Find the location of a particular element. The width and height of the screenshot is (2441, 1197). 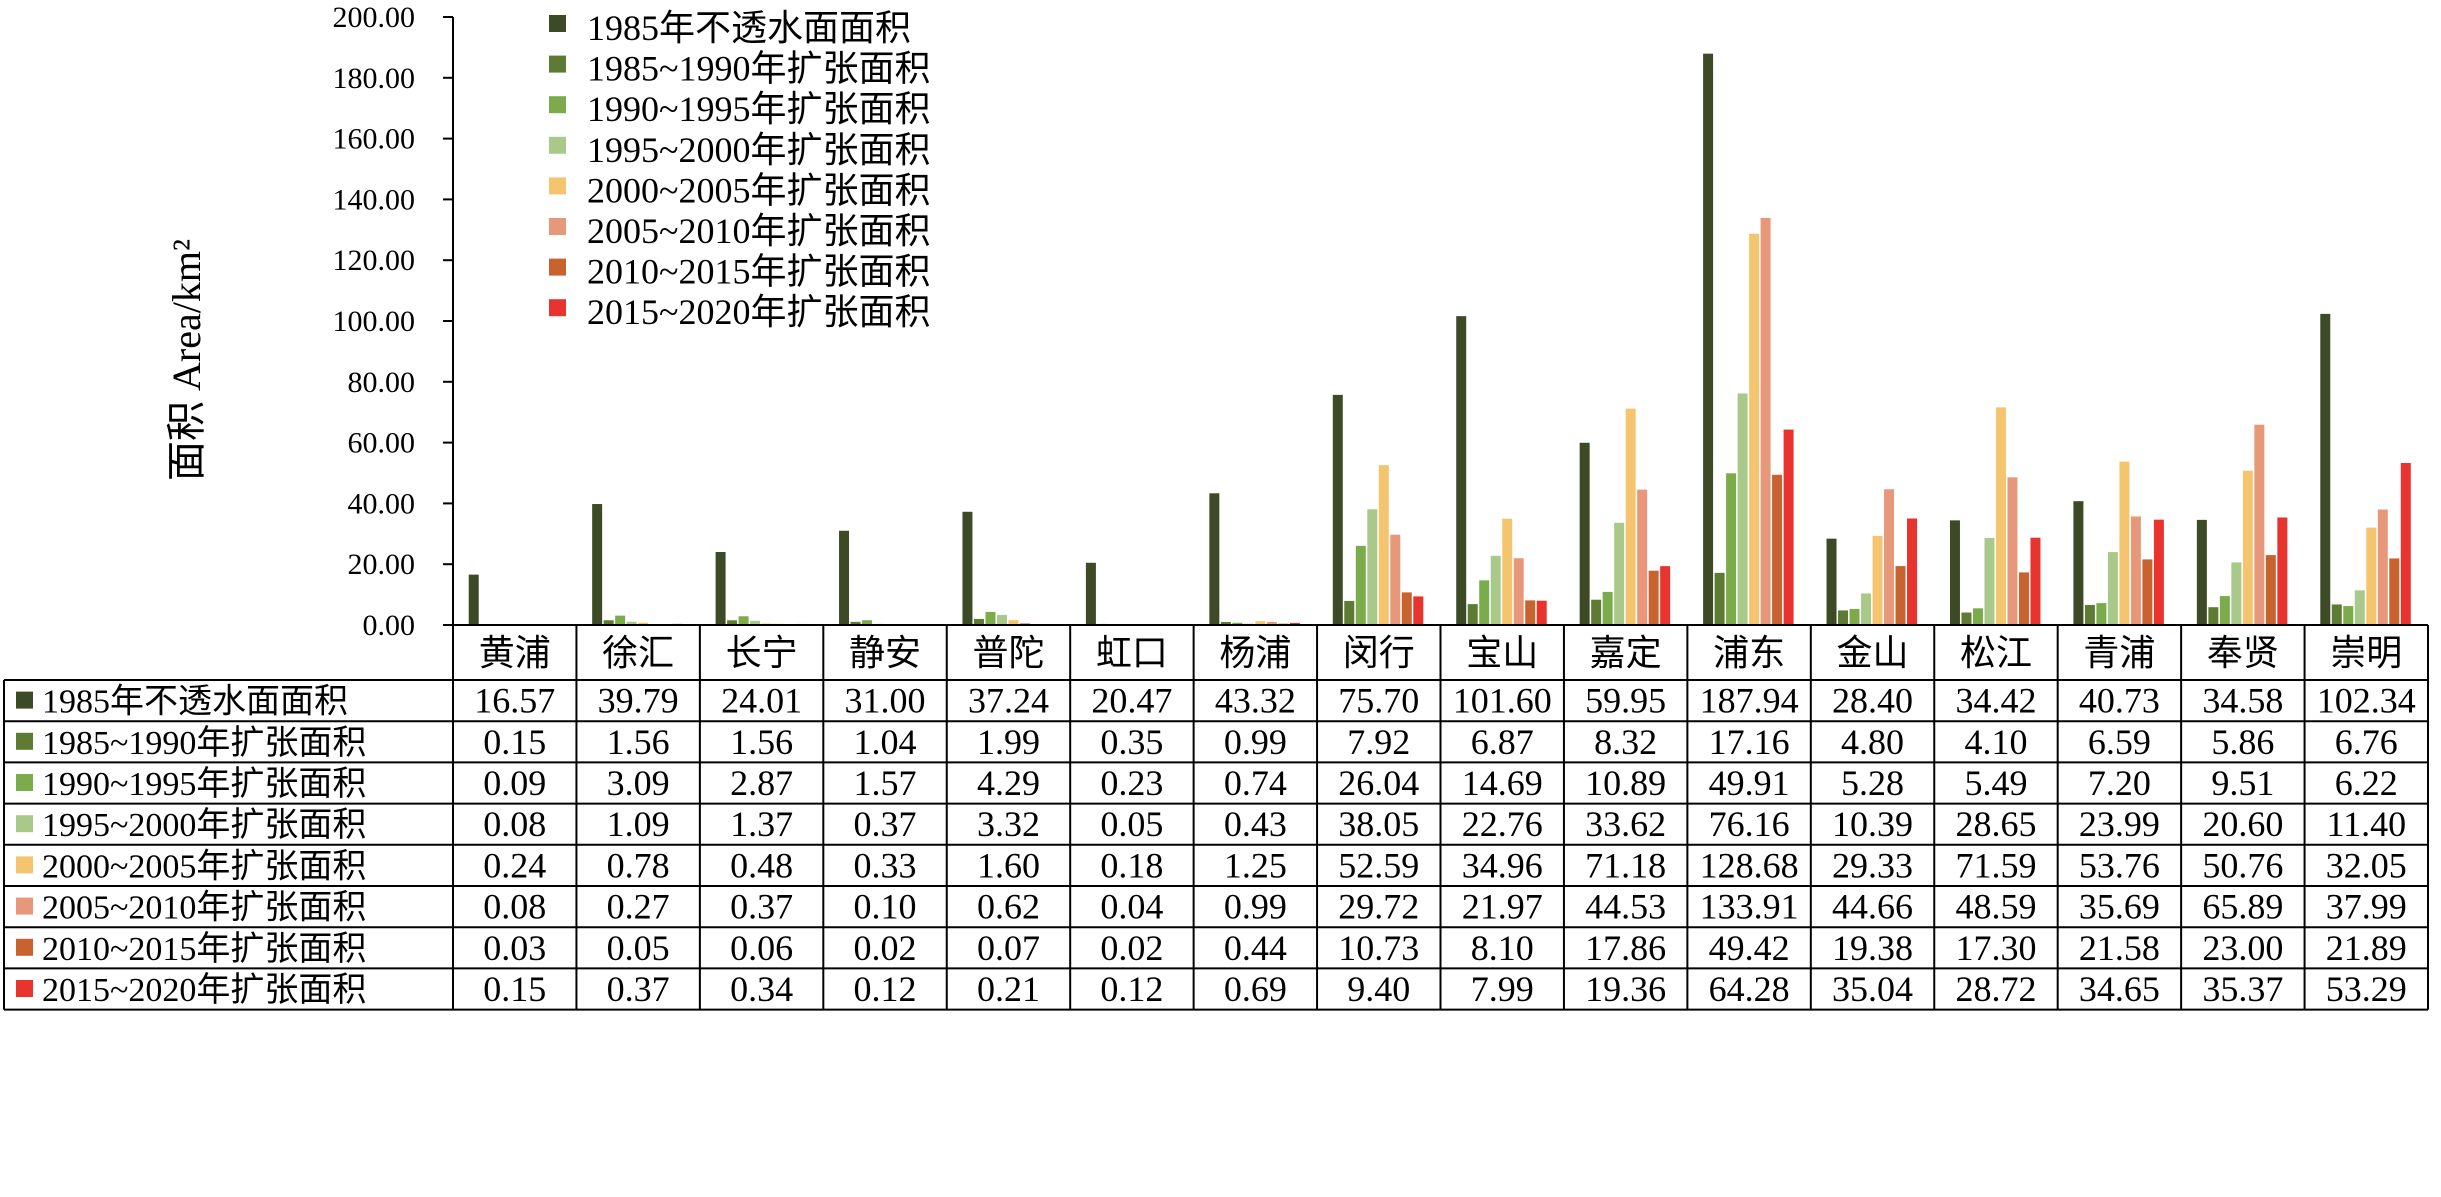

y-tick-label: 20.00 is located at coordinates (382, 564).